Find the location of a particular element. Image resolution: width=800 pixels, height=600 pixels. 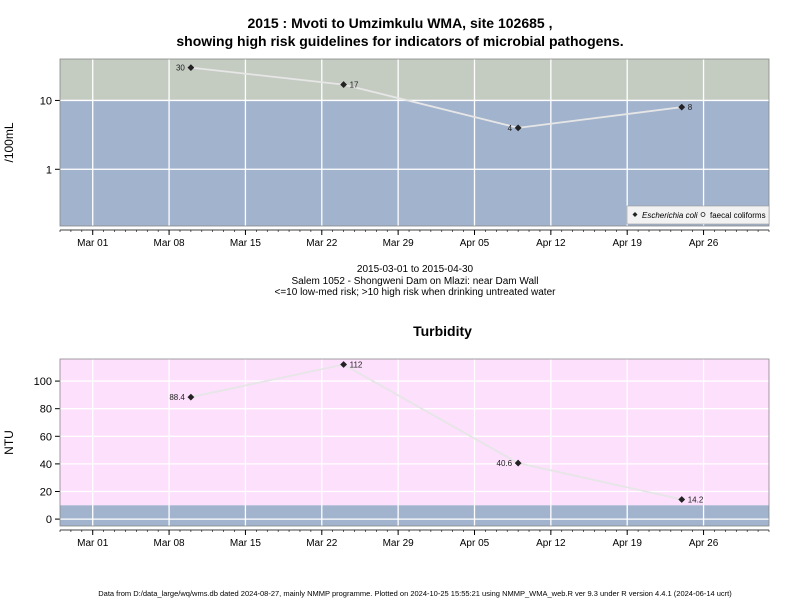

microbial-series-line is located at coordinates (436, 97).